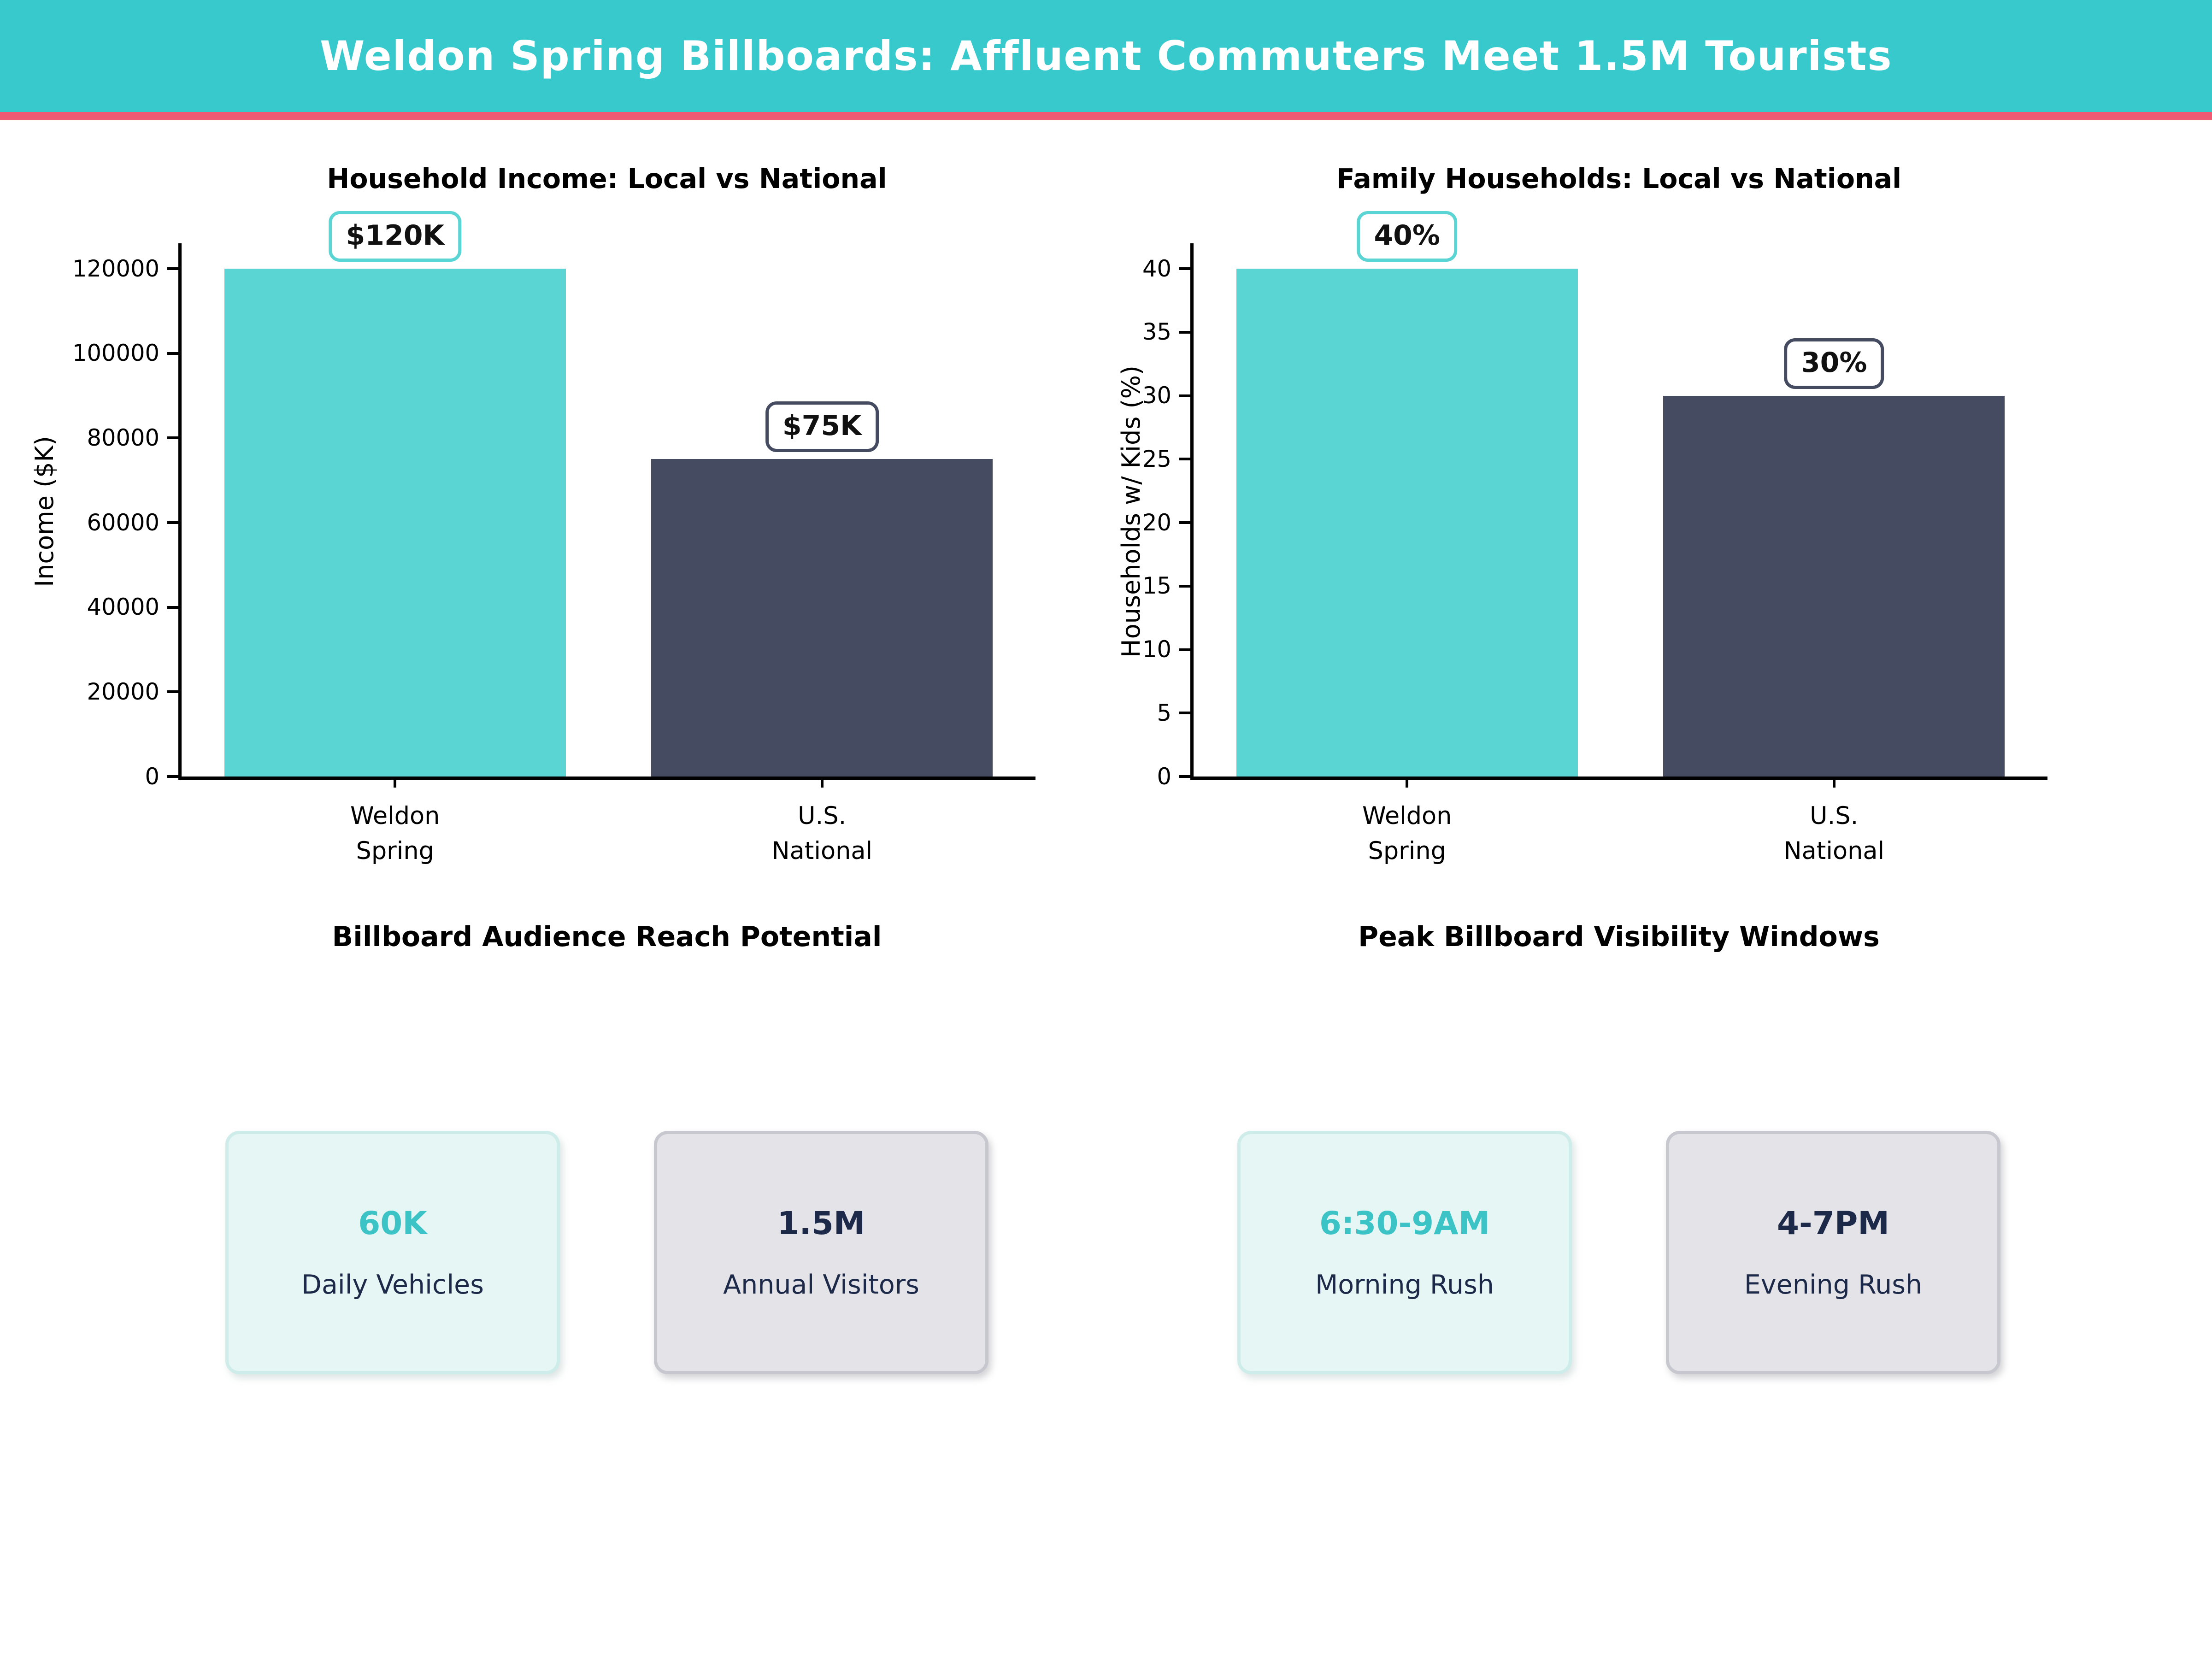 This screenshot has height=1659, width=2212. Describe the element at coordinates (1618, 1252) in the screenshot. I see `visibility-windows-cards: 6:30-9AM Morning Rush 4-7PM Evening Rush` at that location.